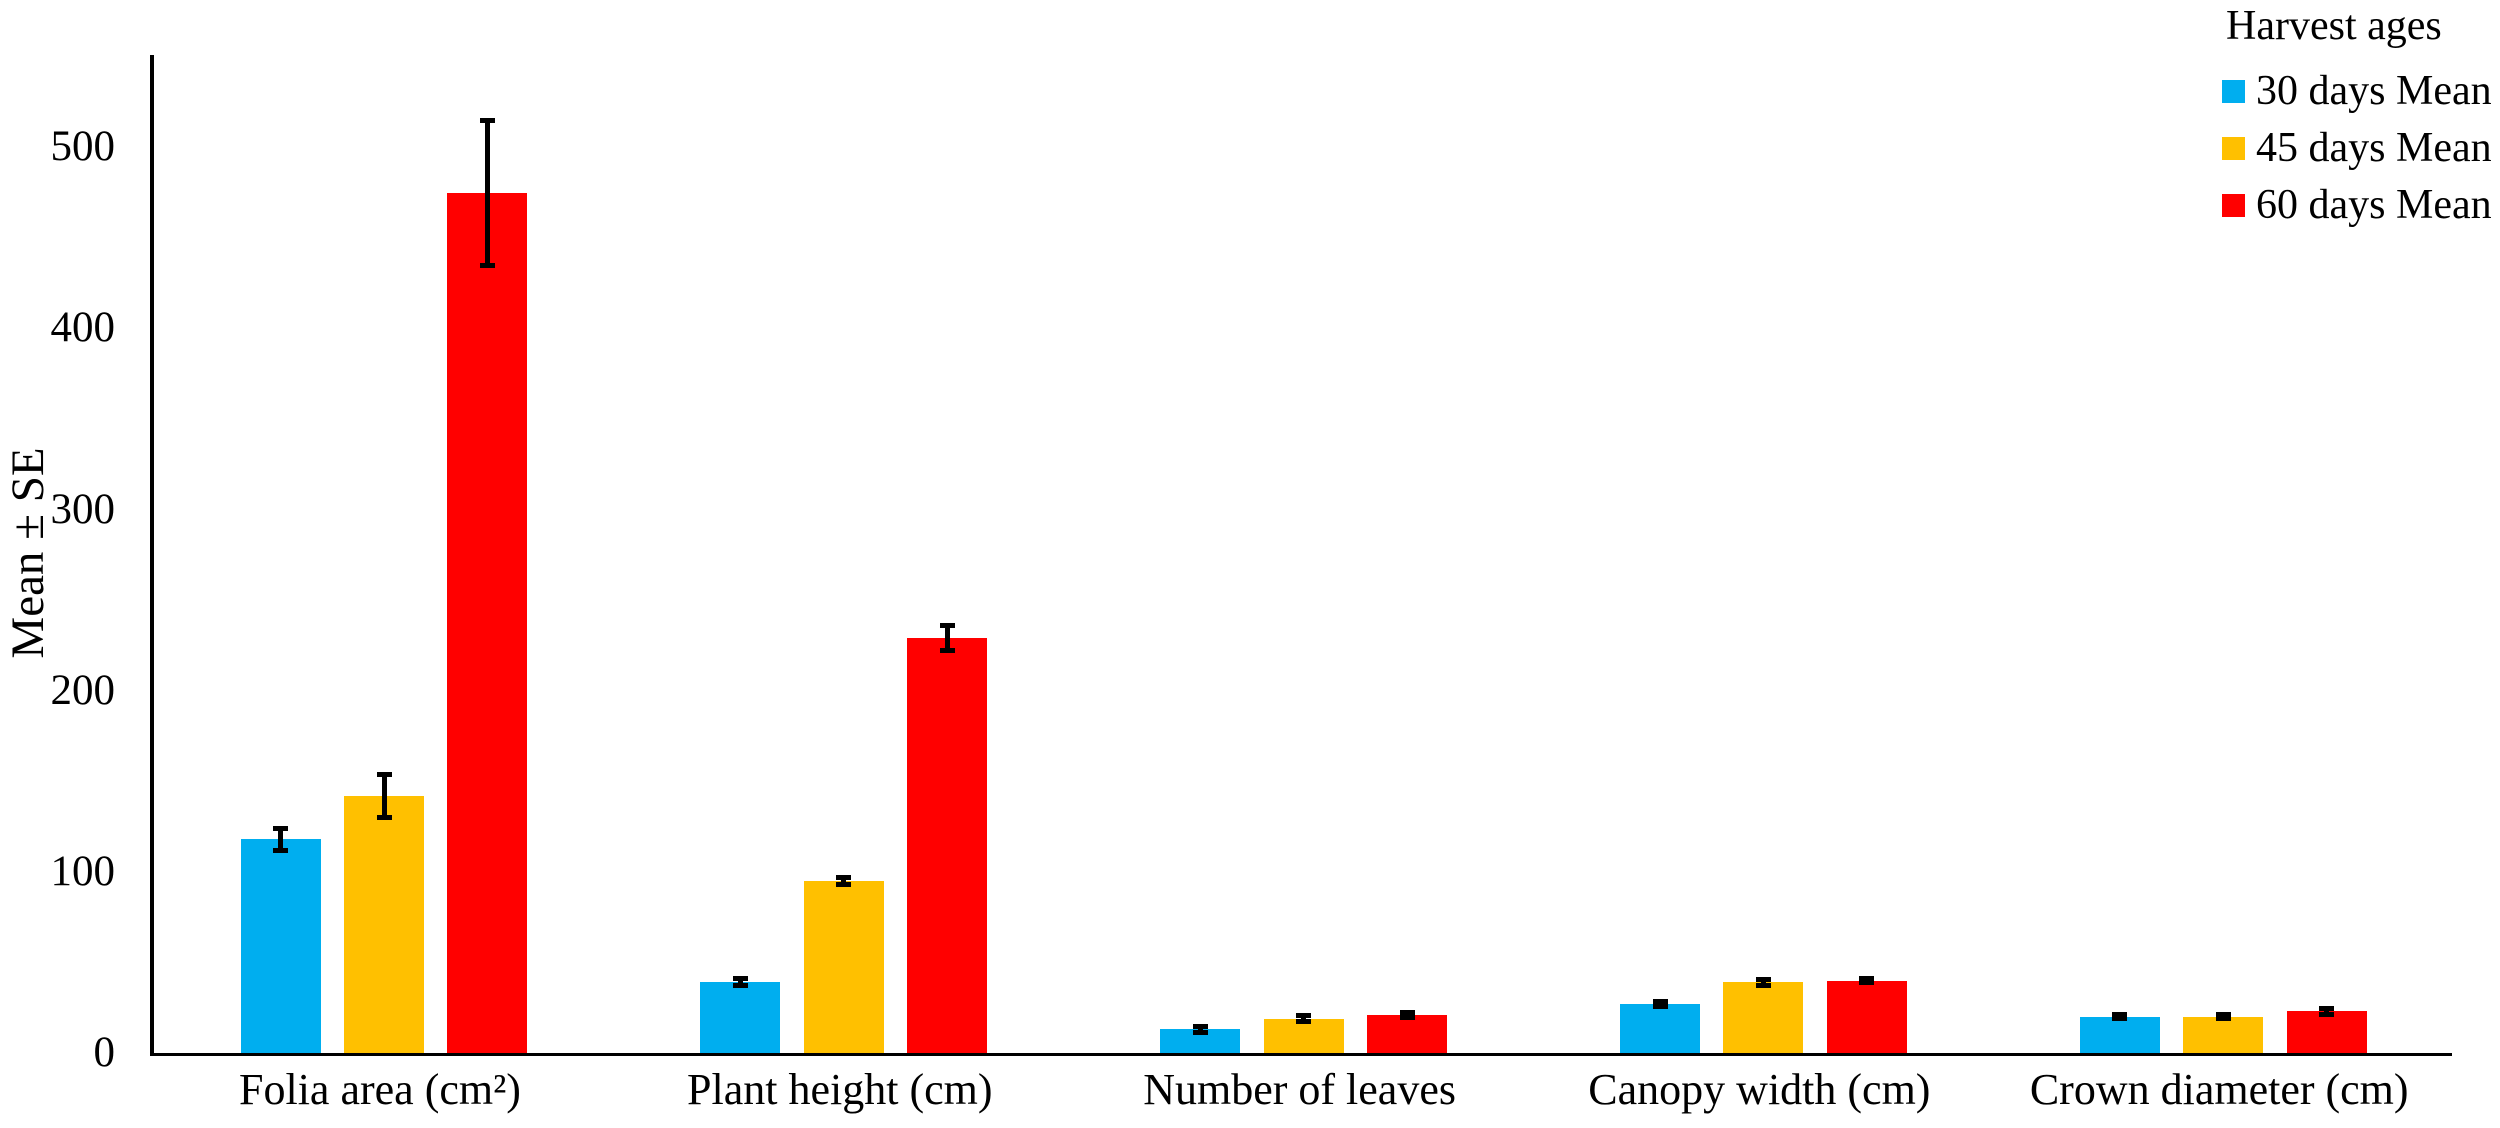  I want to click on legend-item: 30 days Mean, so click(2357, 91).